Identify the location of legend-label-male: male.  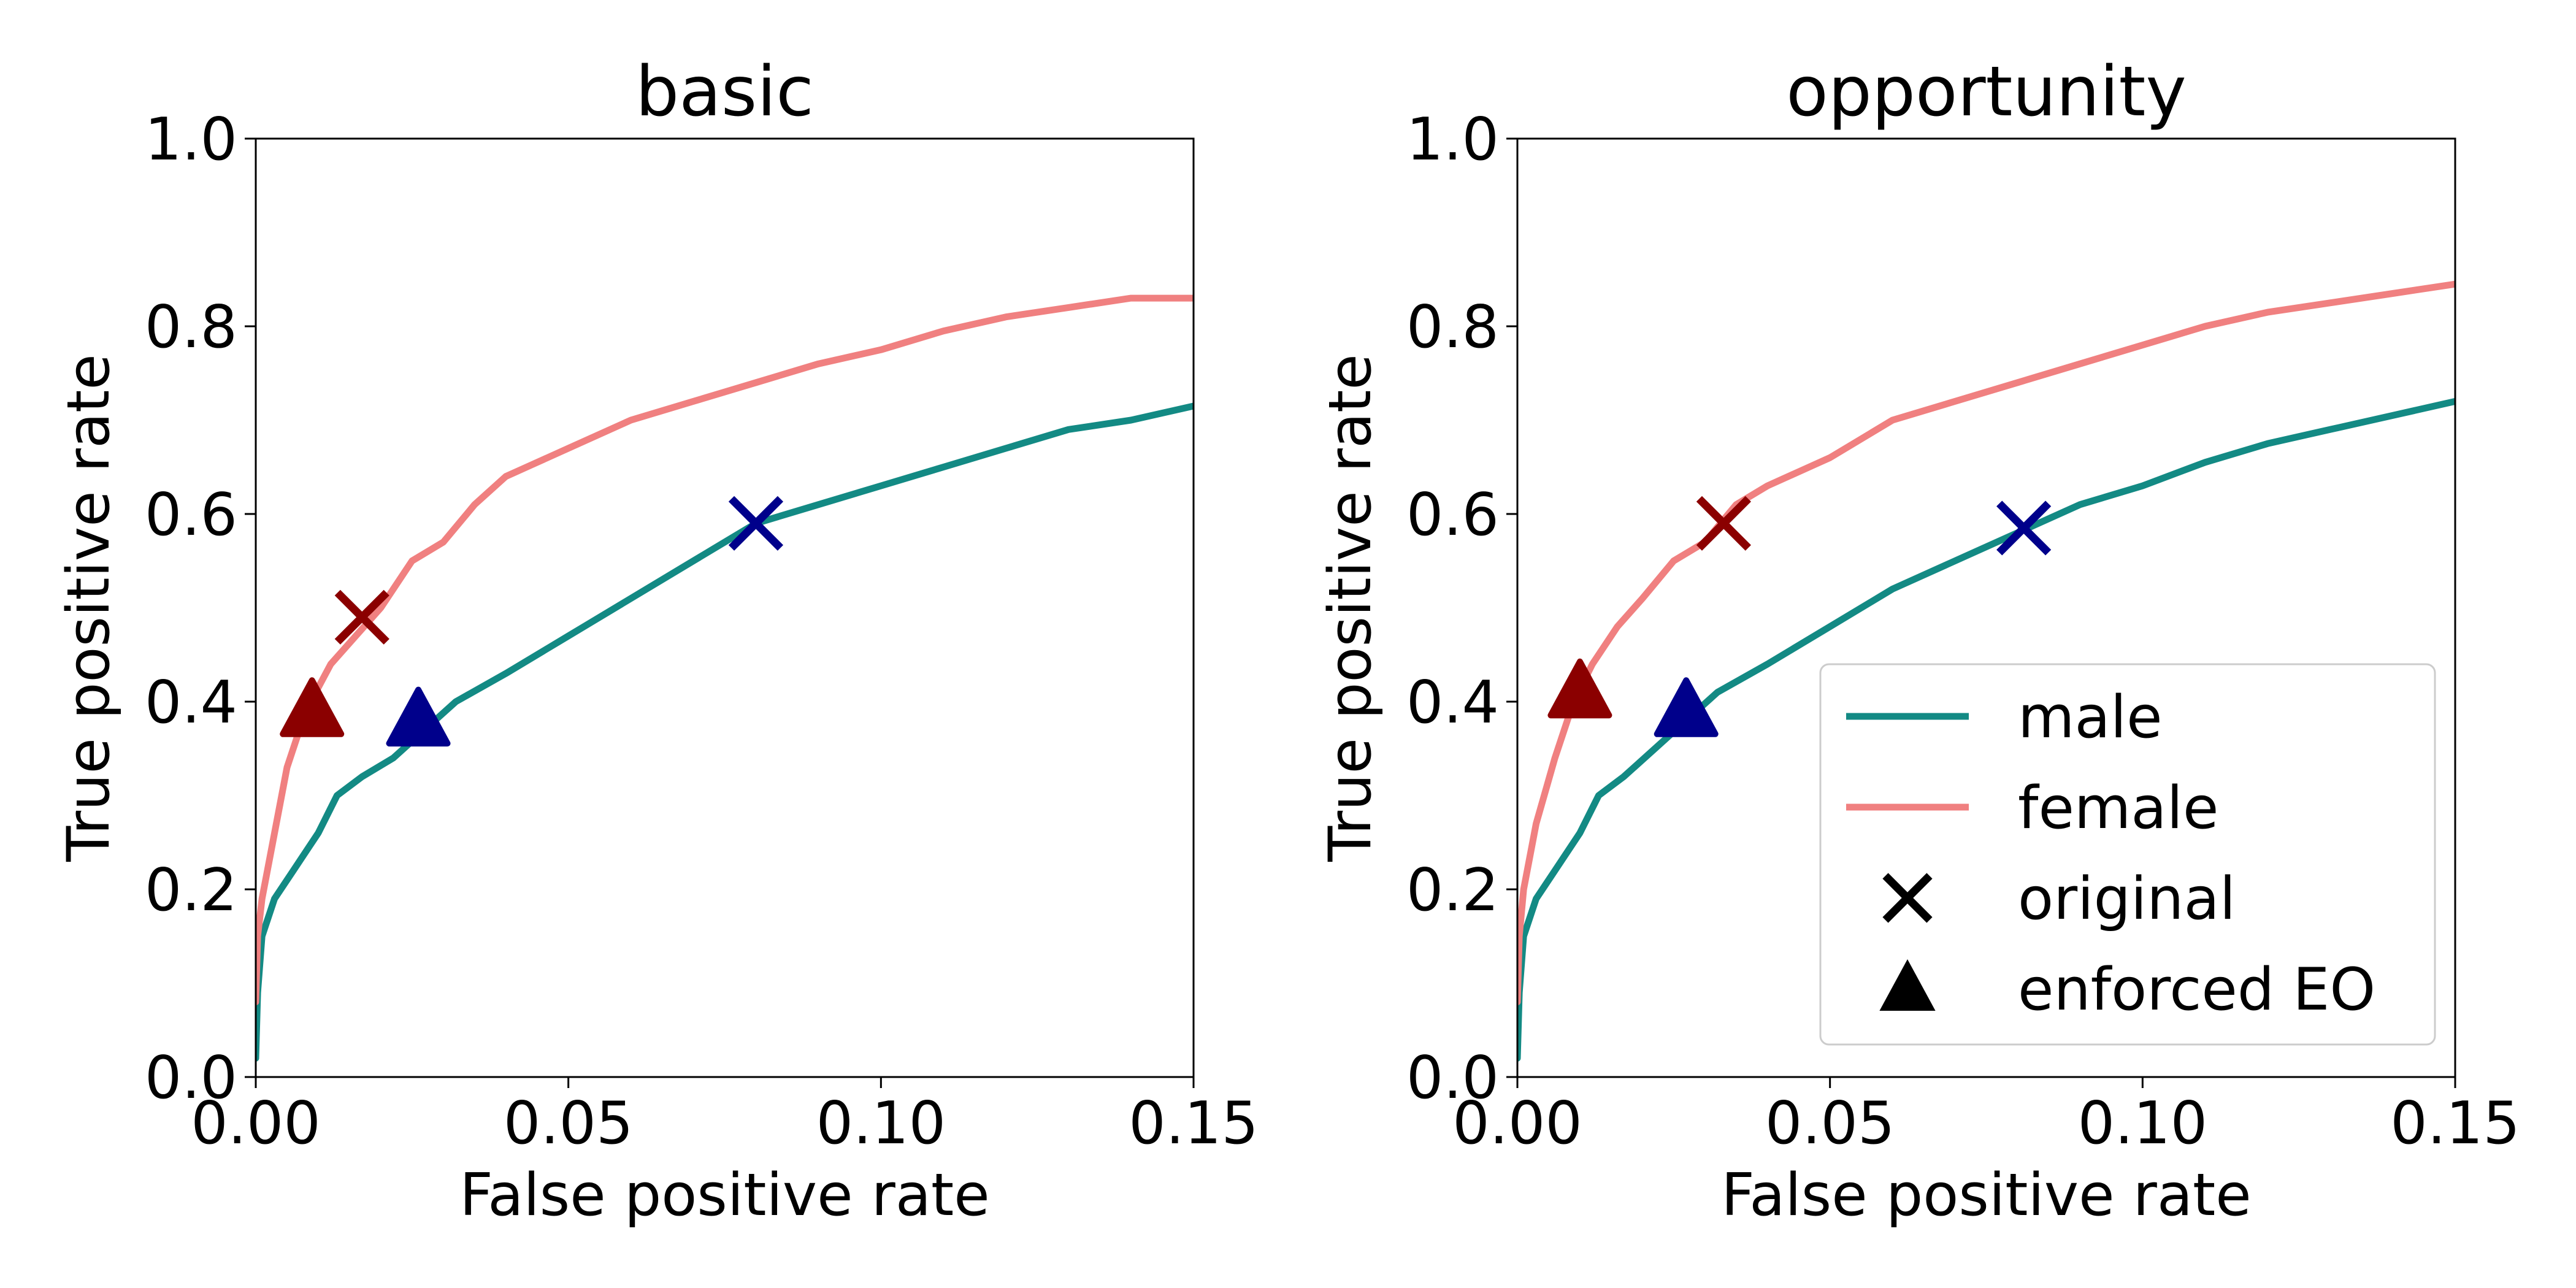
(2090, 717).